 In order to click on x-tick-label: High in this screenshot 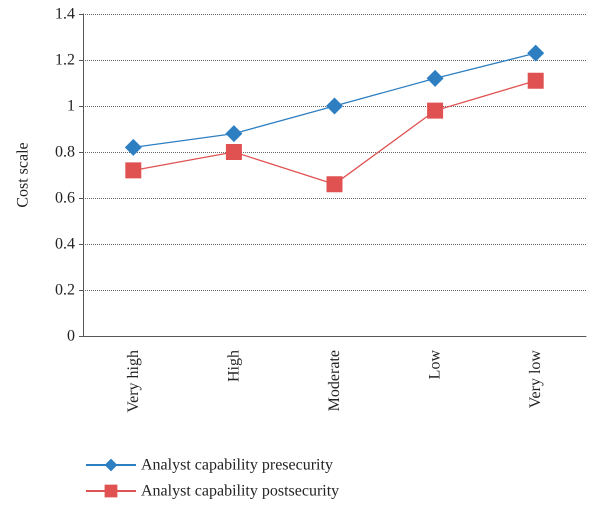, I will do `click(233, 366)`.